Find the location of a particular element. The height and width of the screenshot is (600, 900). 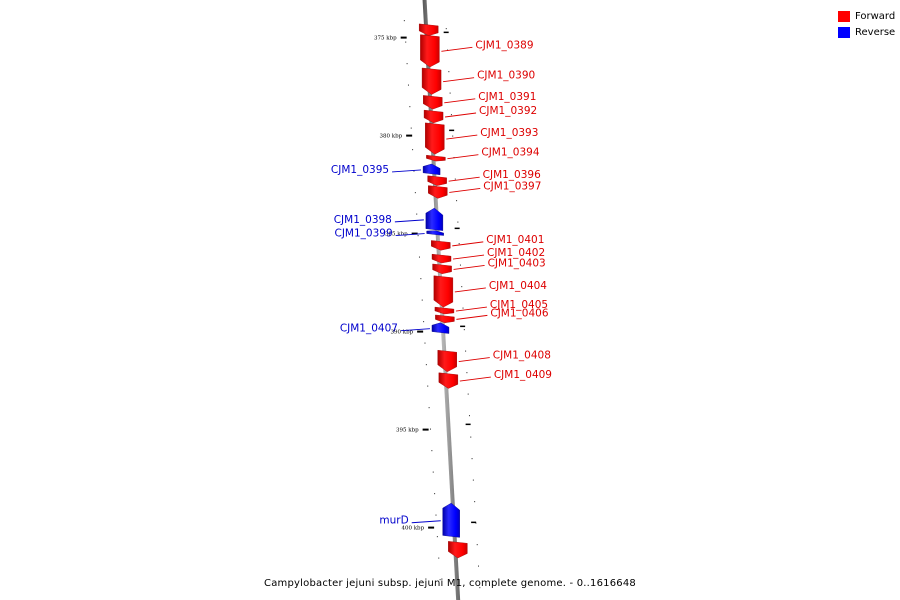

gene-label-CJM1_0405: CJM1_0405 is located at coordinates (519, 305).